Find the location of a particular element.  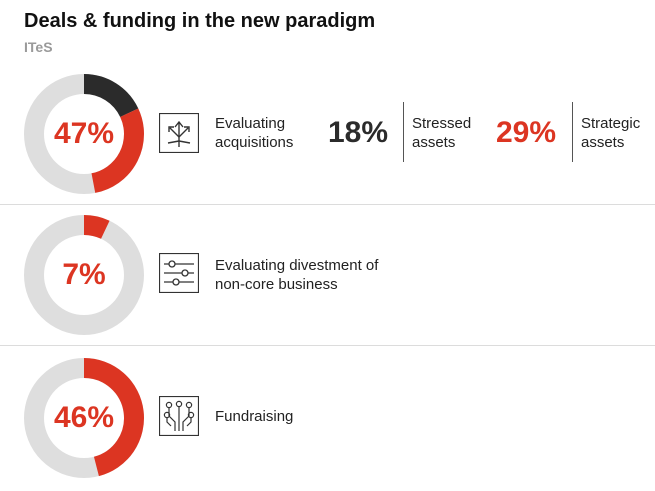

donut-percent-label: 47% is located at coordinates (84, 133).